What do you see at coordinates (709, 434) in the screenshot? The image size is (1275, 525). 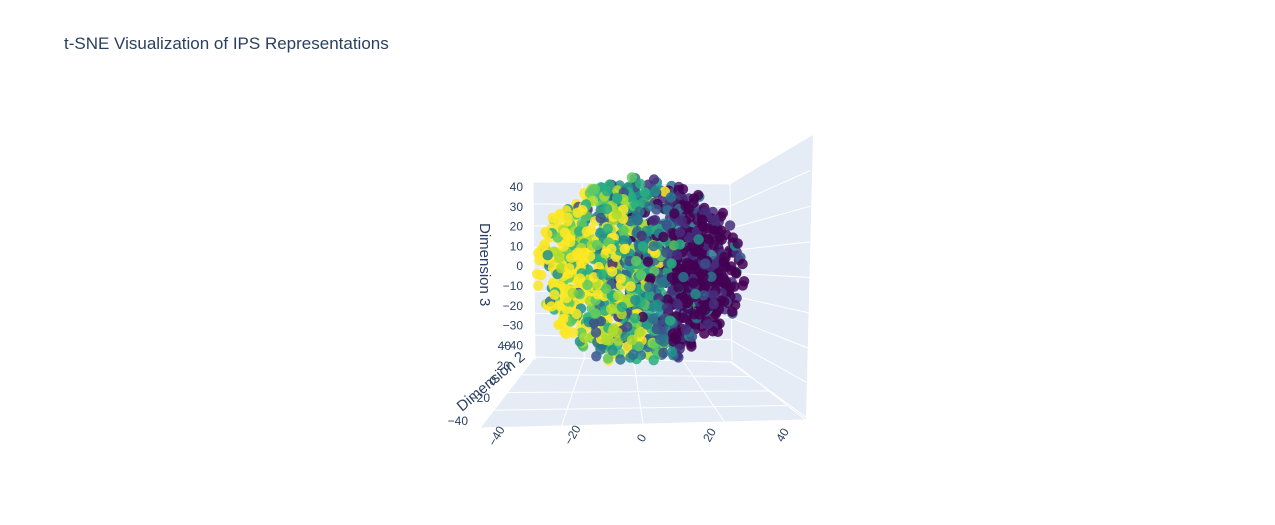 I see `x-tick-label: 20` at bounding box center [709, 434].